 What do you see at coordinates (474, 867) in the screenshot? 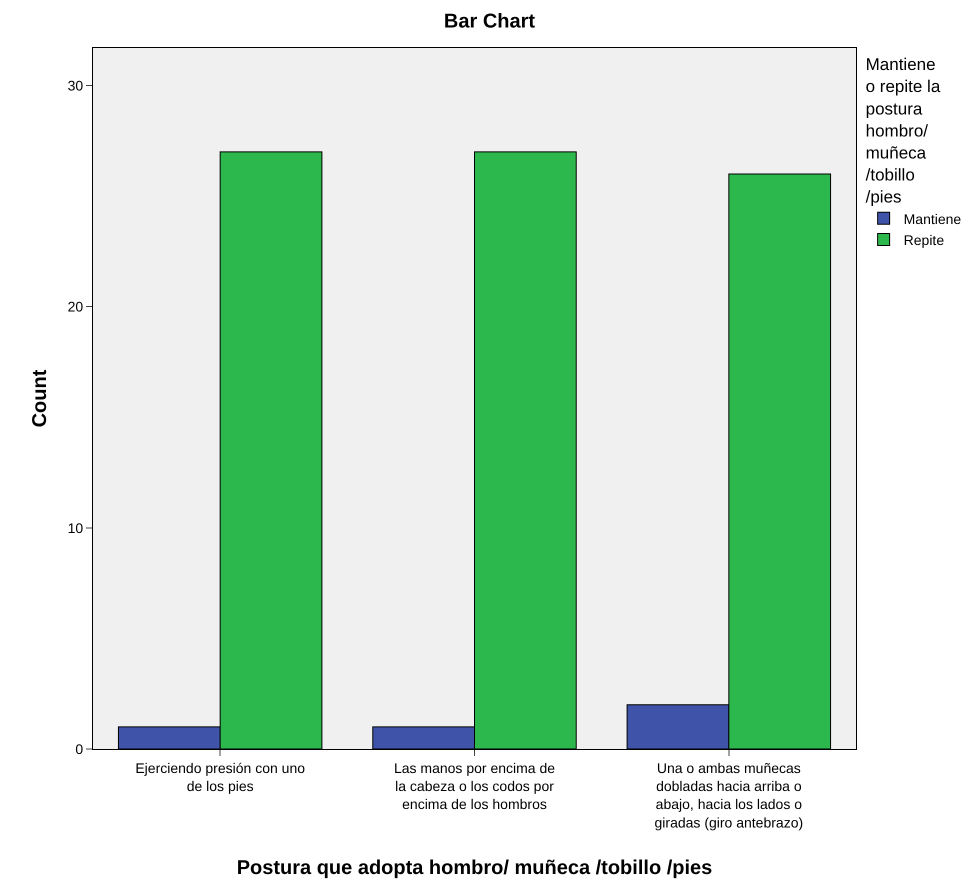
I see `x-axis-title: Postura que adopta hombro/ muñeca /tobillo /pies` at bounding box center [474, 867].